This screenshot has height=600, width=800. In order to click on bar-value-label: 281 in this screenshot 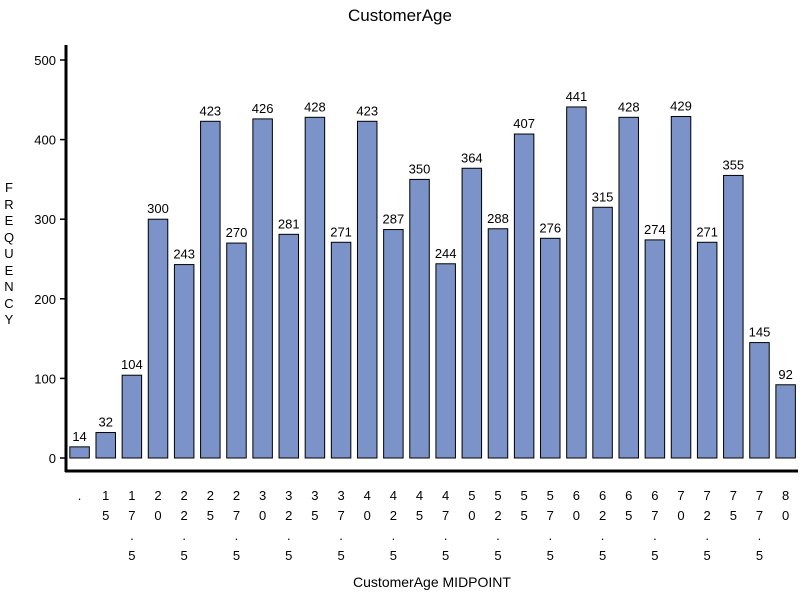, I will do `click(289, 223)`.